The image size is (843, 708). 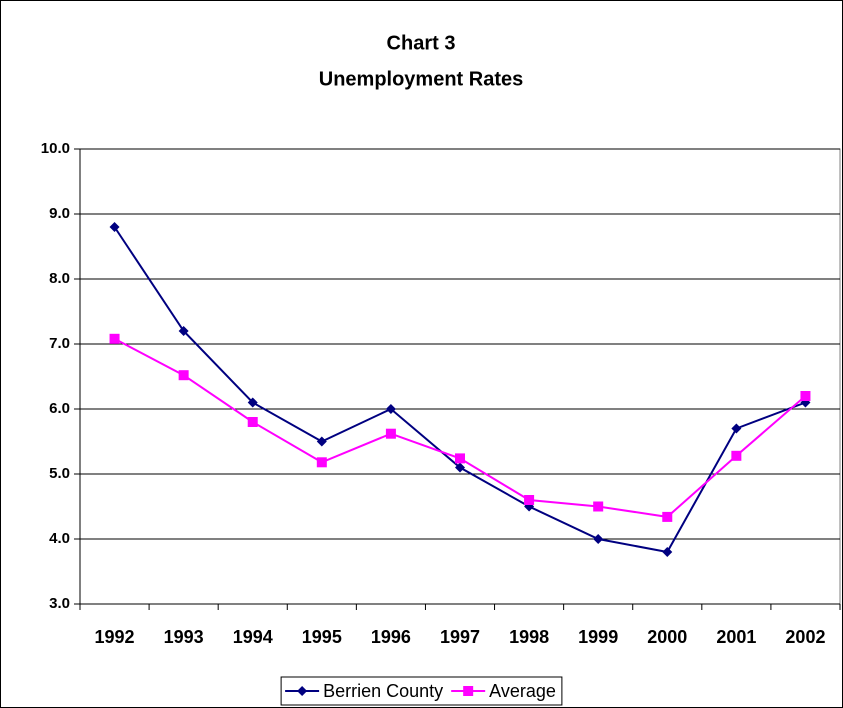 I want to click on legend-box, so click(x=421, y=691).